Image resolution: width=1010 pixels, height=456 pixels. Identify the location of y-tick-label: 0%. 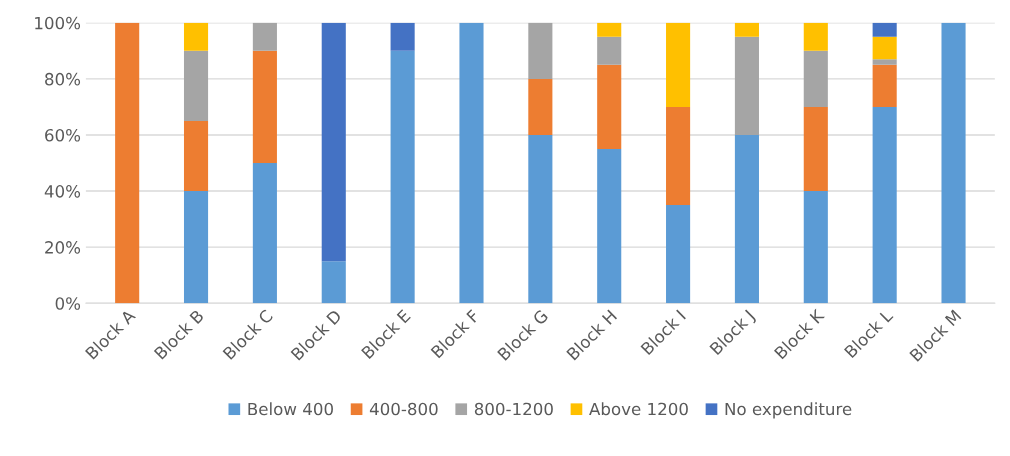
(68, 303).